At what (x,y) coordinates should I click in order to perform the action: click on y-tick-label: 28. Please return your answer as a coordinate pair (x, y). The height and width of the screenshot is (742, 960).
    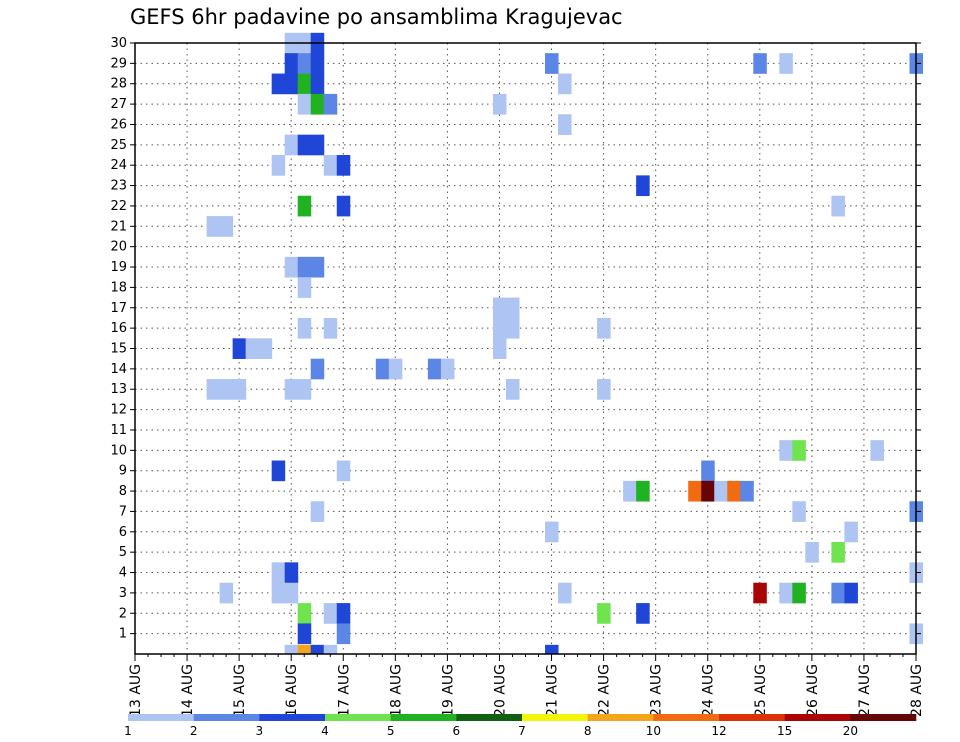
    Looking at the image, I should click on (118, 84).